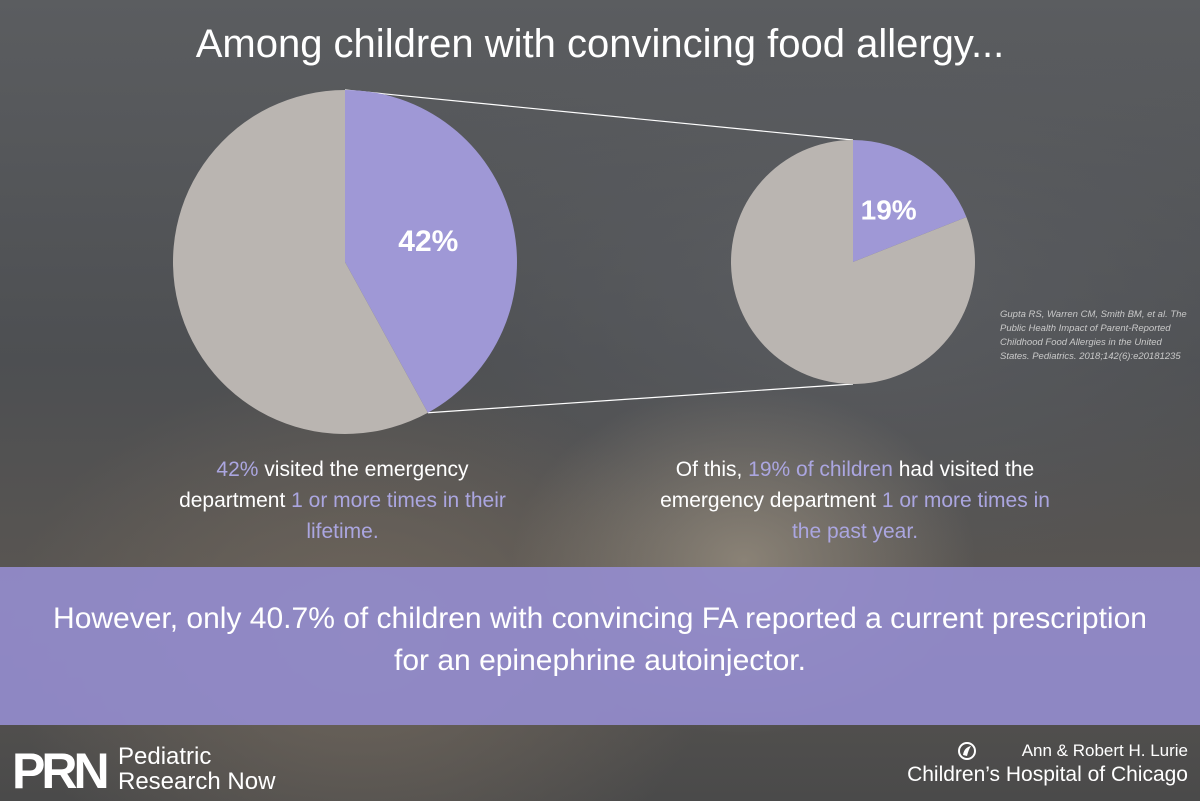  I want to click on connector-line-top, so click(599, 115).